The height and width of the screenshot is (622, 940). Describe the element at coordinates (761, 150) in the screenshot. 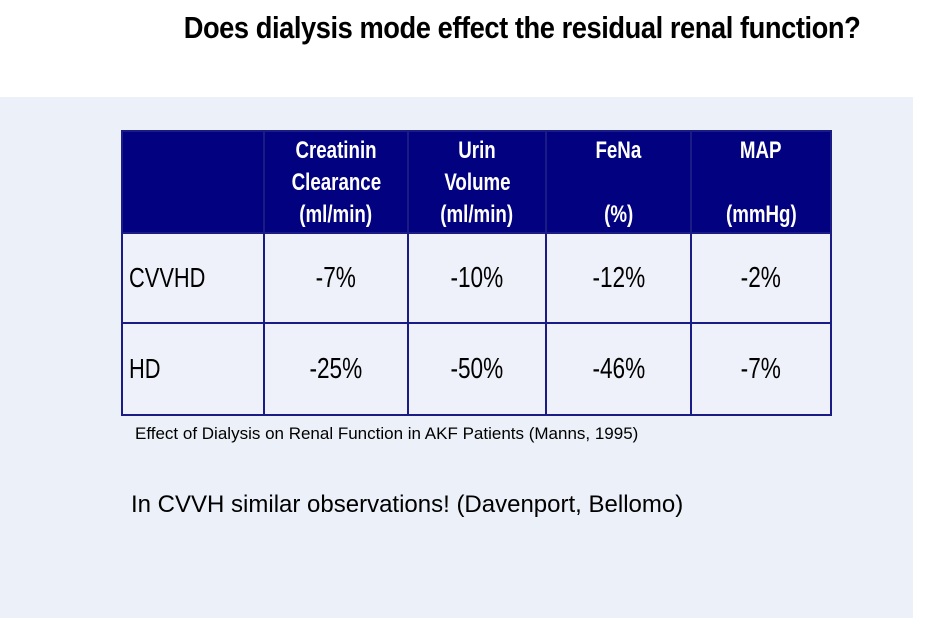

I see `header-line: MAP` at that location.